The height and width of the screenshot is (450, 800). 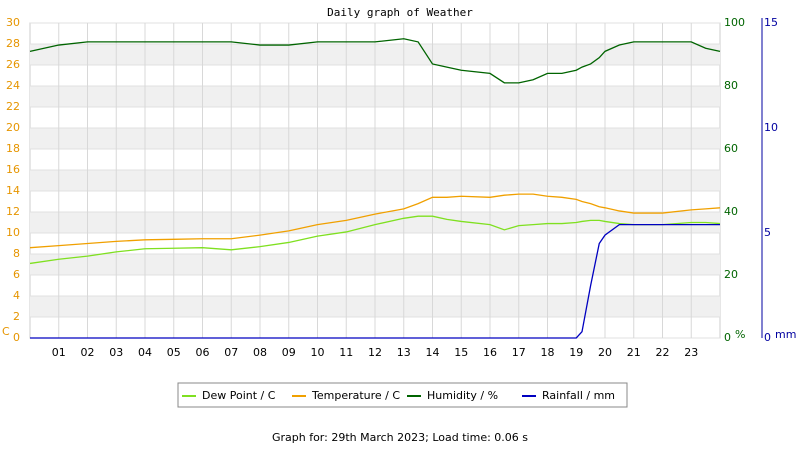 I want to click on x-tick-label: 03, so click(x=116, y=352).